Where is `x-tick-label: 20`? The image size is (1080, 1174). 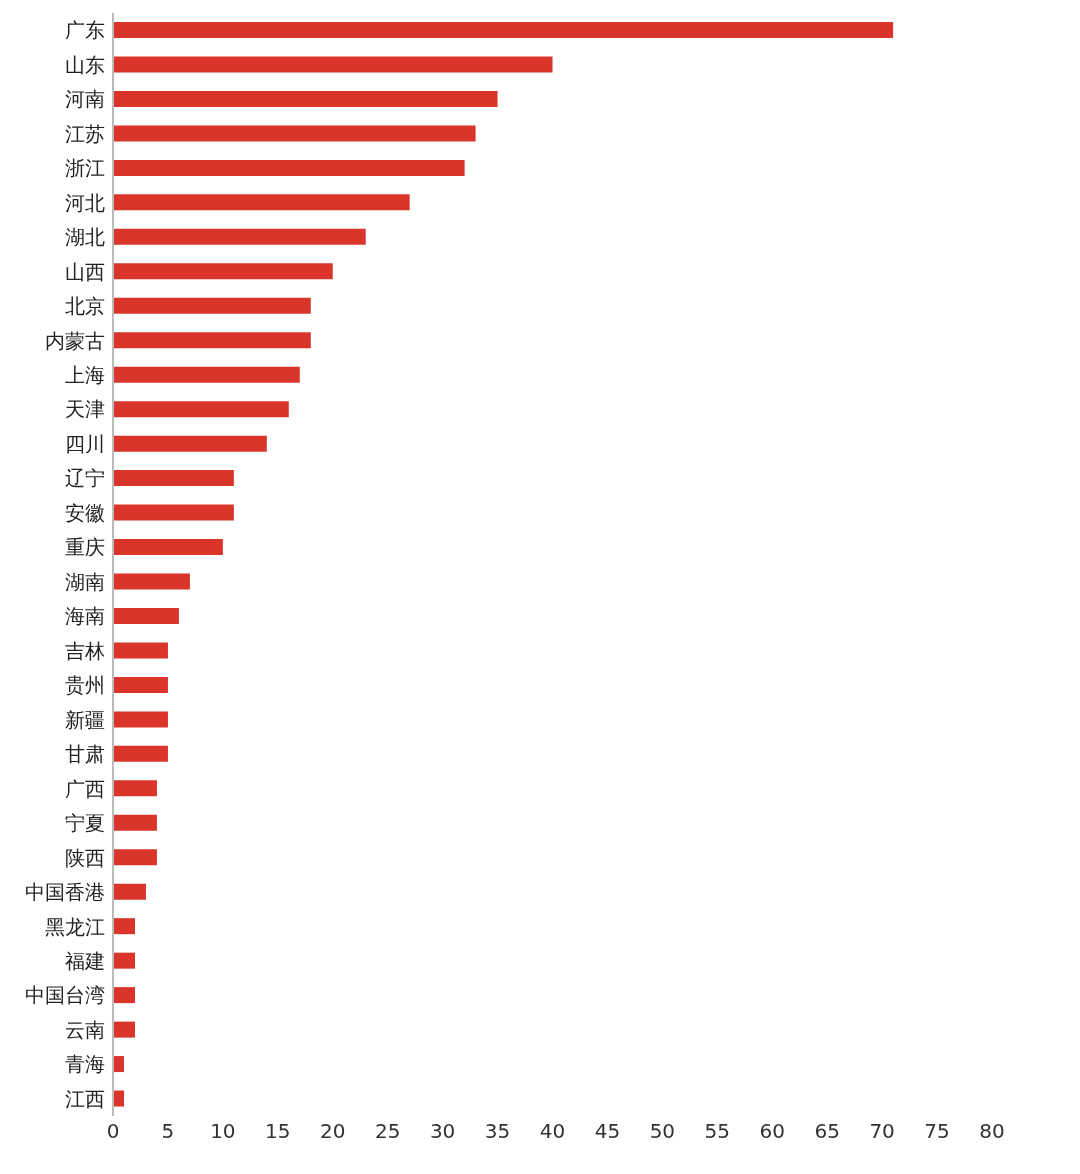
x-tick-label: 20 is located at coordinates (333, 1131).